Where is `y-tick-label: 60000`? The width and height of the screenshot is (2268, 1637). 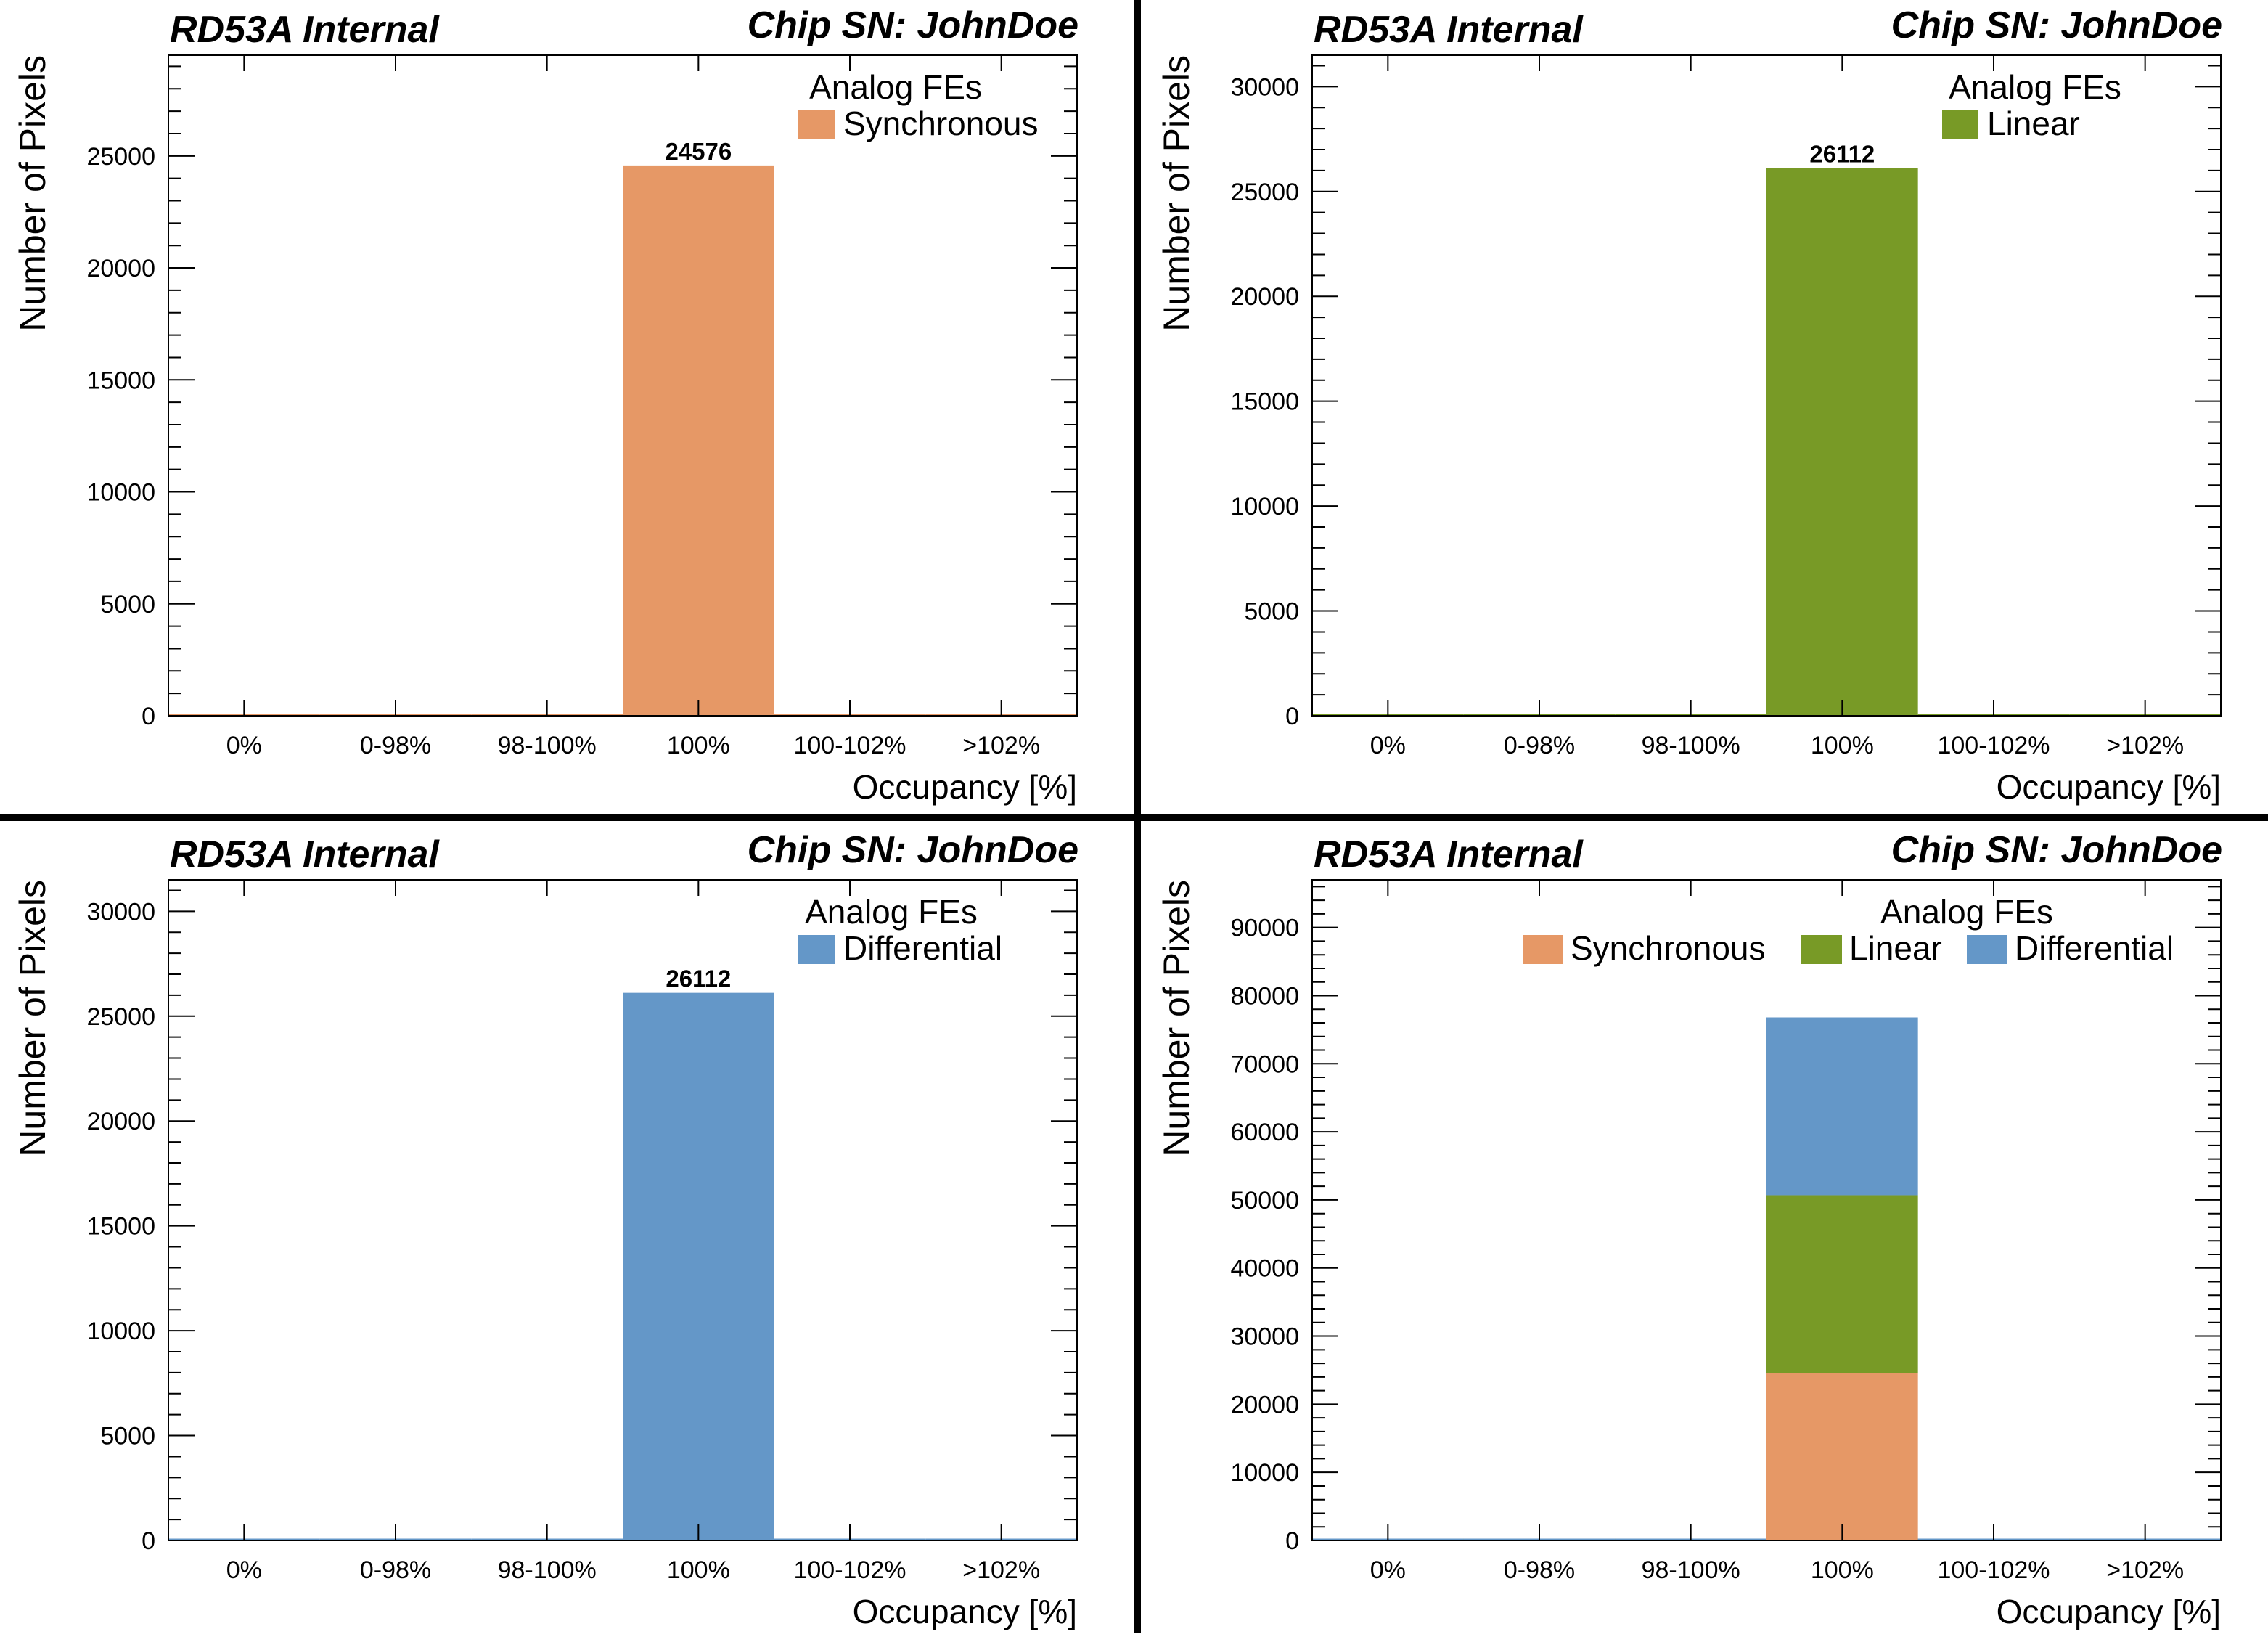
y-tick-label: 60000 is located at coordinates (1264, 1132).